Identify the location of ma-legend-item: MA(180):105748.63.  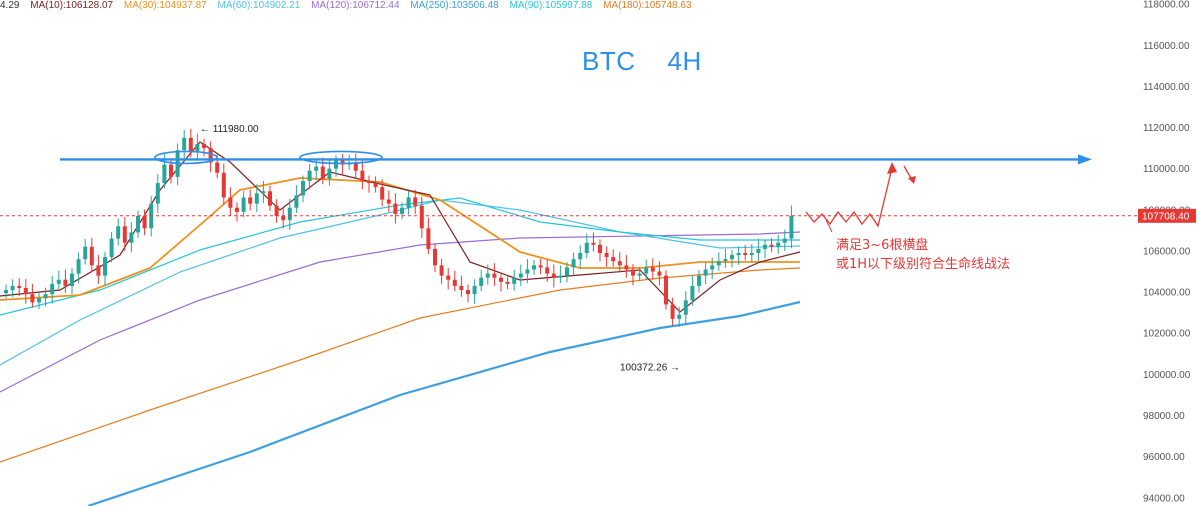
(647, 5).